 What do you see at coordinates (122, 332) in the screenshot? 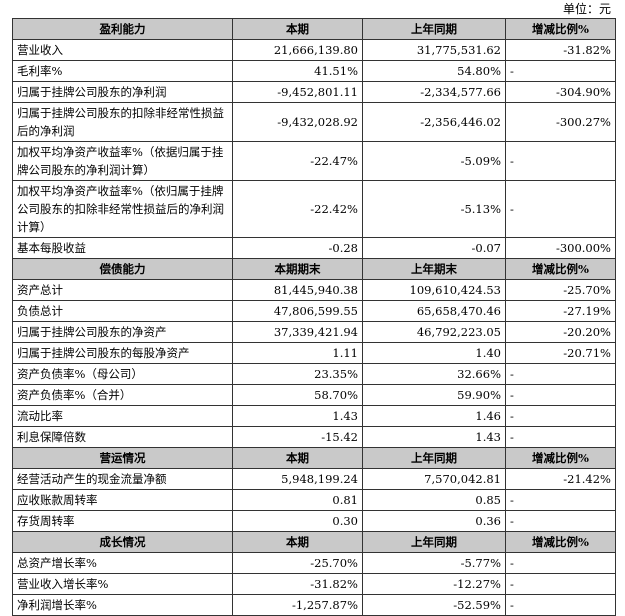
I see `row-label: 归属于挂牌公司股东的净资产` at bounding box center [122, 332].